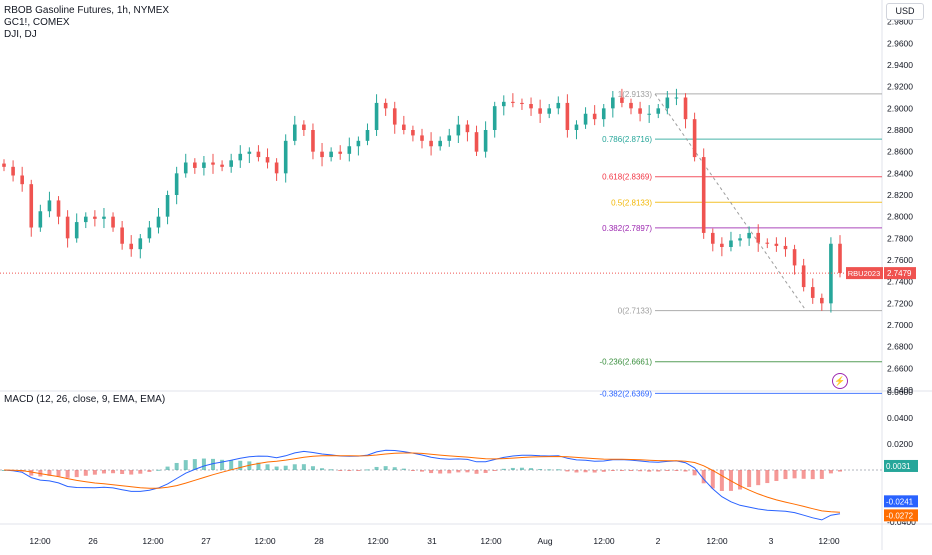 This screenshot has width=932, height=555. I want to click on price-tick-label: 2.7600, so click(900, 260).